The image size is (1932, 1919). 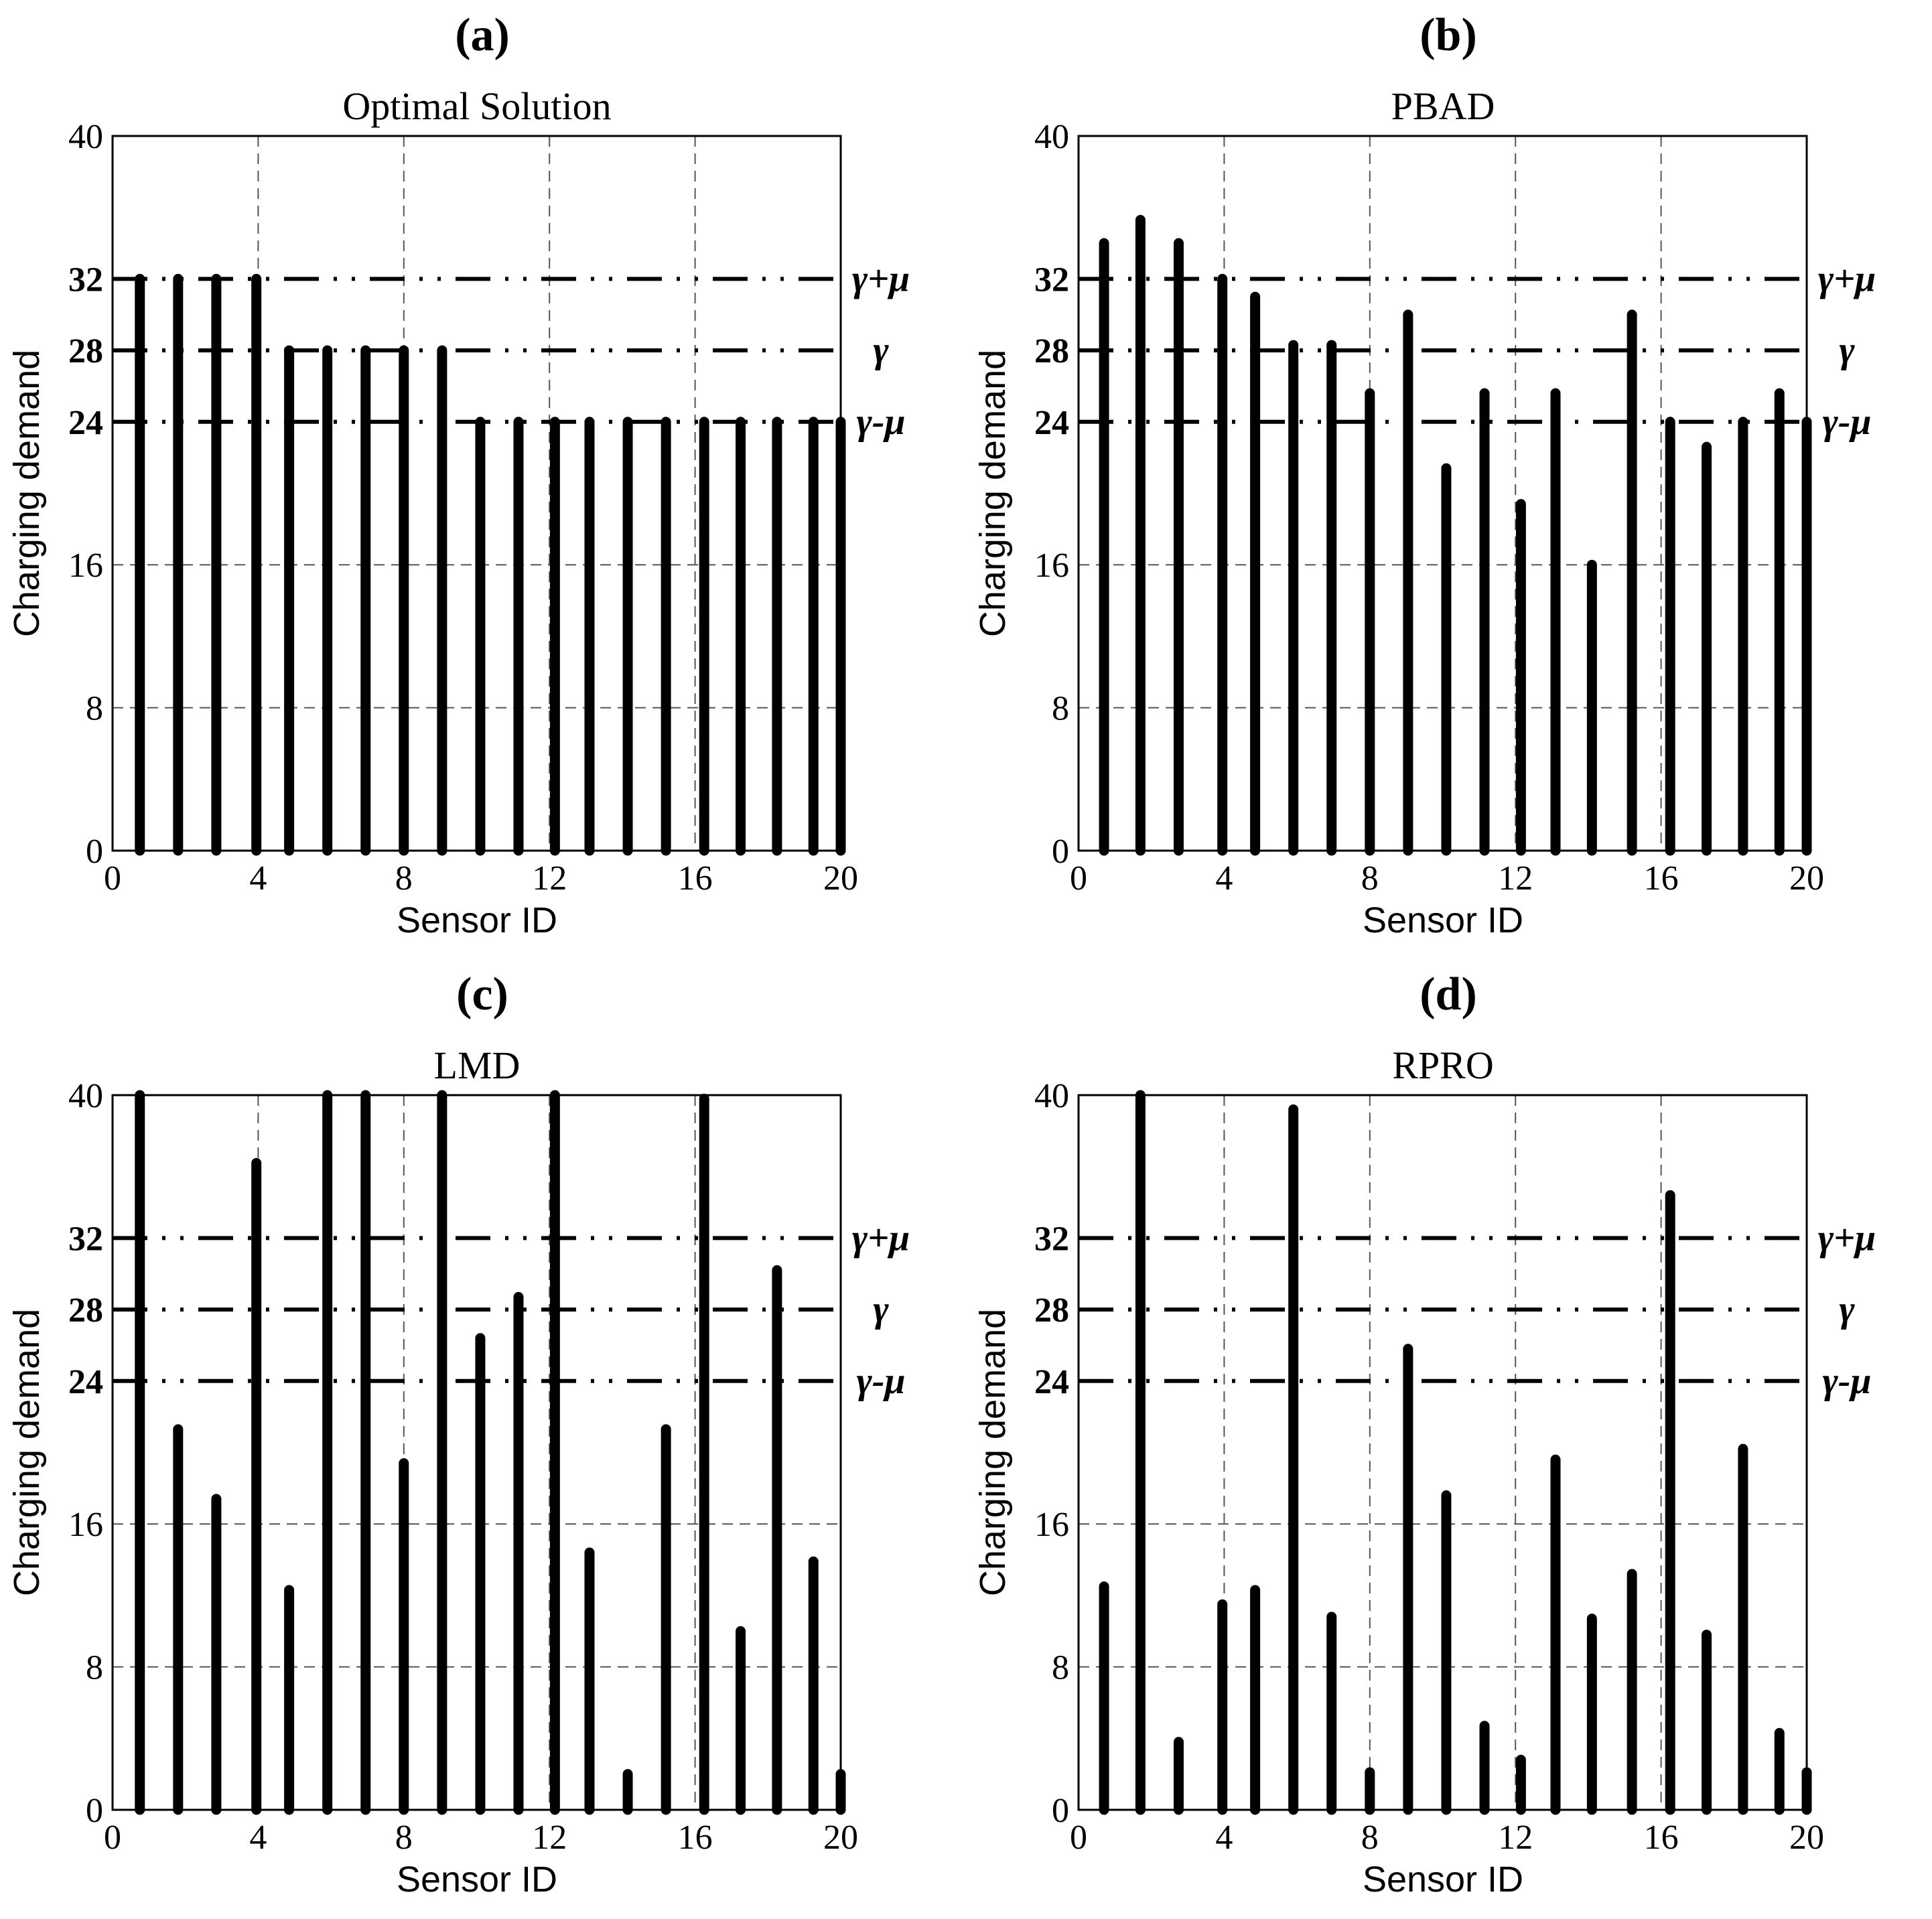 I want to click on chart-title: Optimal Solution, so click(x=477, y=106).